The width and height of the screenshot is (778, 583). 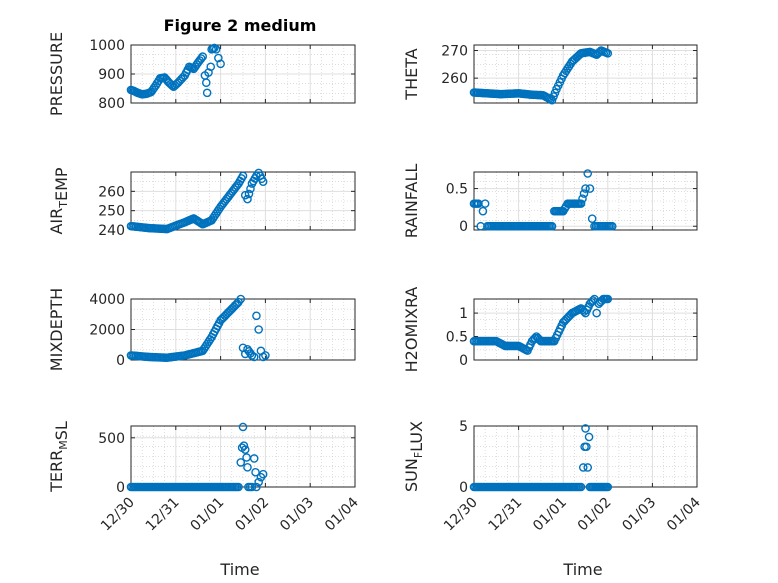 What do you see at coordinates (201, 203) in the screenshot?
I see `panel-air_temp: 240 250 260 AIRTEMP` at bounding box center [201, 203].